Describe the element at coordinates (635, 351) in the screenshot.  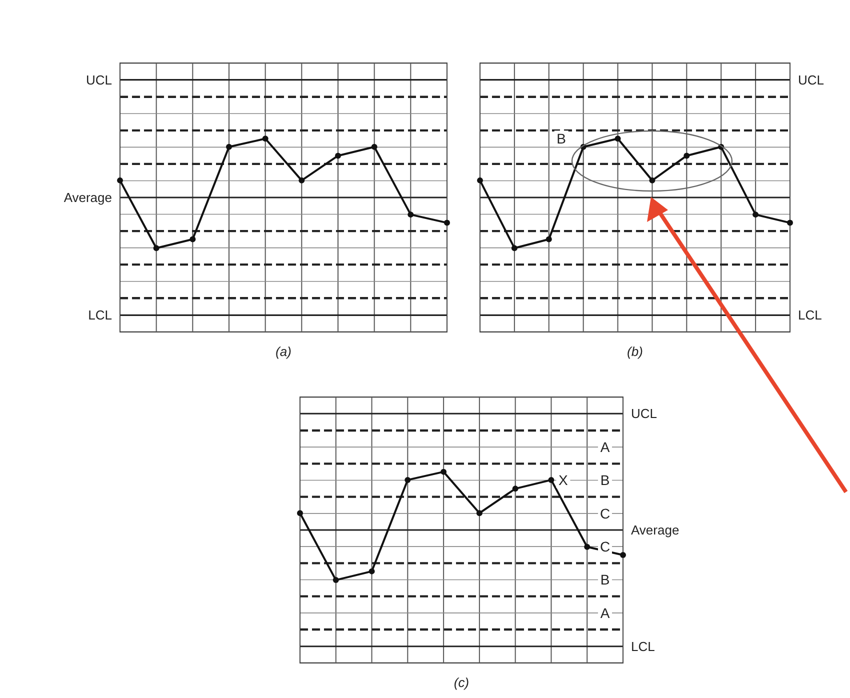
I see `x-axis-title: (b)` at that location.